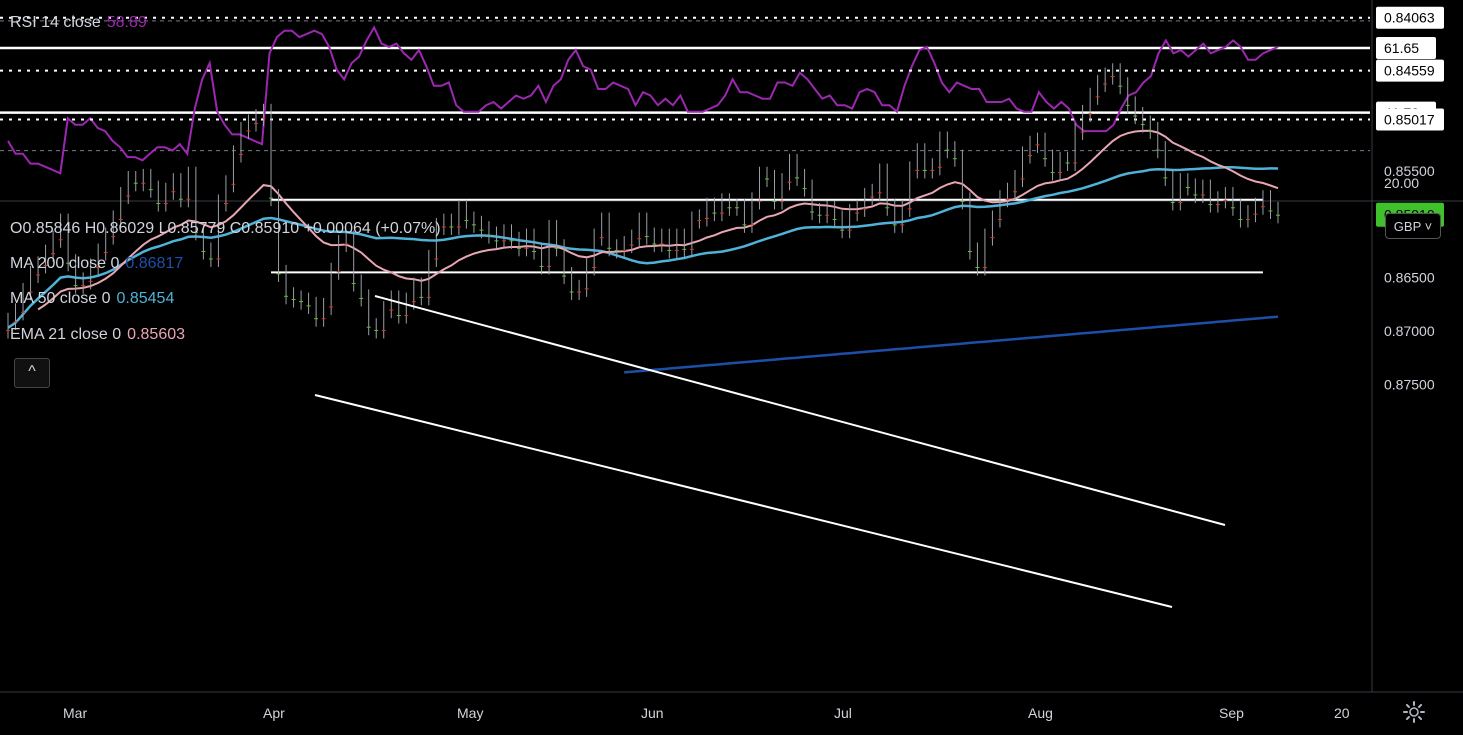 The width and height of the screenshot is (1463, 735). I want to click on time-axis-label-3: Jun, so click(652, 713).